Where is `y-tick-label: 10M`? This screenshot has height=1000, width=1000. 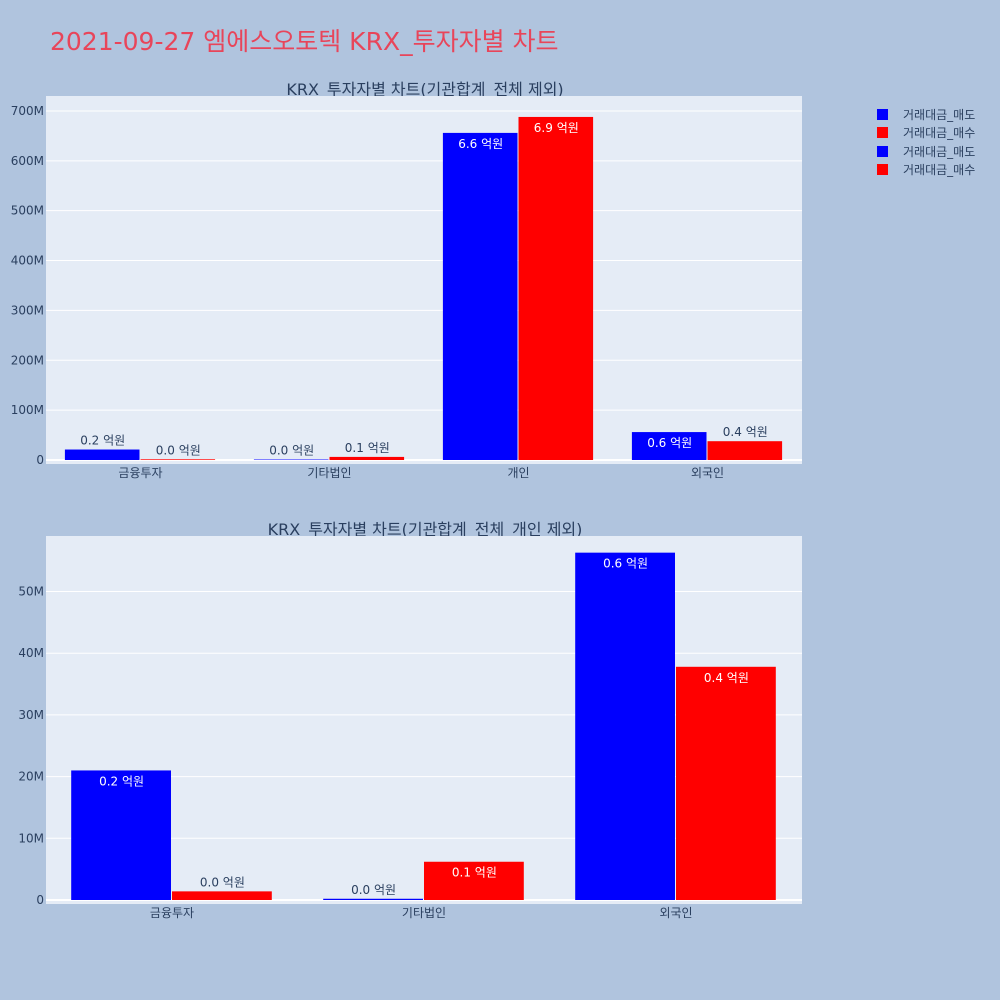 y-tick-label: 10M is located at coordinates (31, 838).